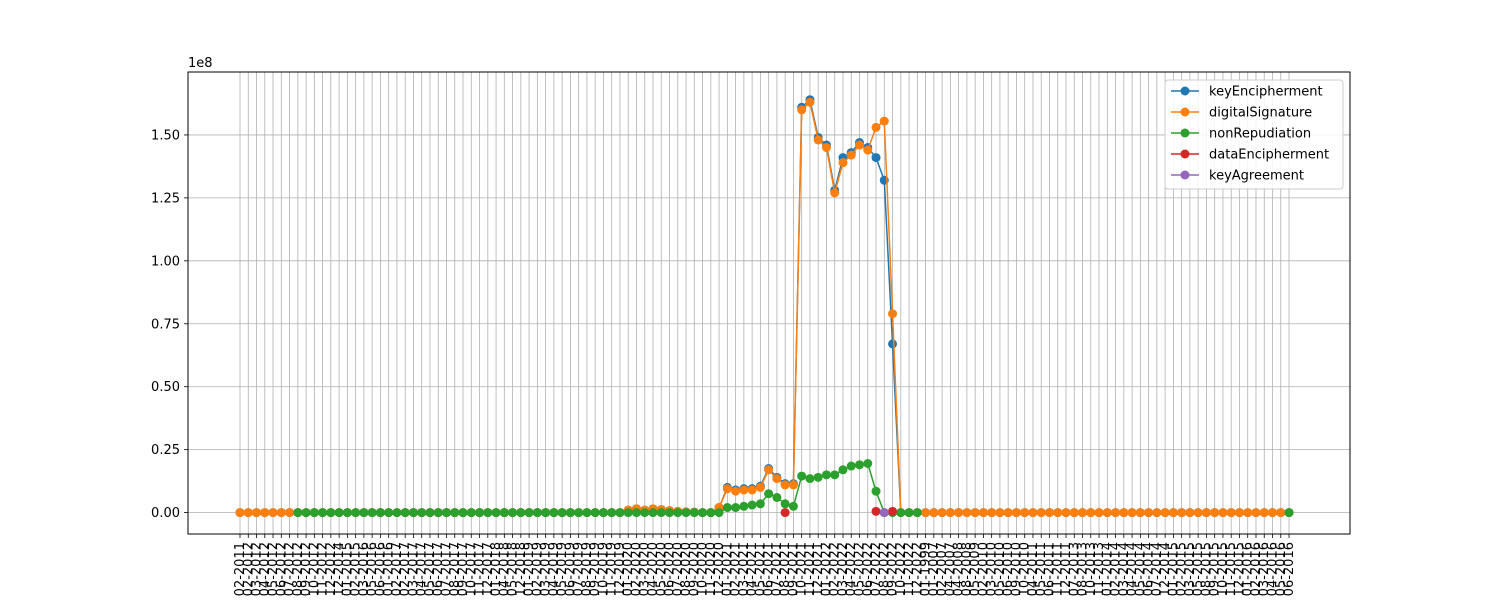 This screenshot has height=600, width=1500. What do you see at coordinates (488, 569) in the screenshot?
I see `x-tick-label: 12-2017` at bounding box center [488, 569].